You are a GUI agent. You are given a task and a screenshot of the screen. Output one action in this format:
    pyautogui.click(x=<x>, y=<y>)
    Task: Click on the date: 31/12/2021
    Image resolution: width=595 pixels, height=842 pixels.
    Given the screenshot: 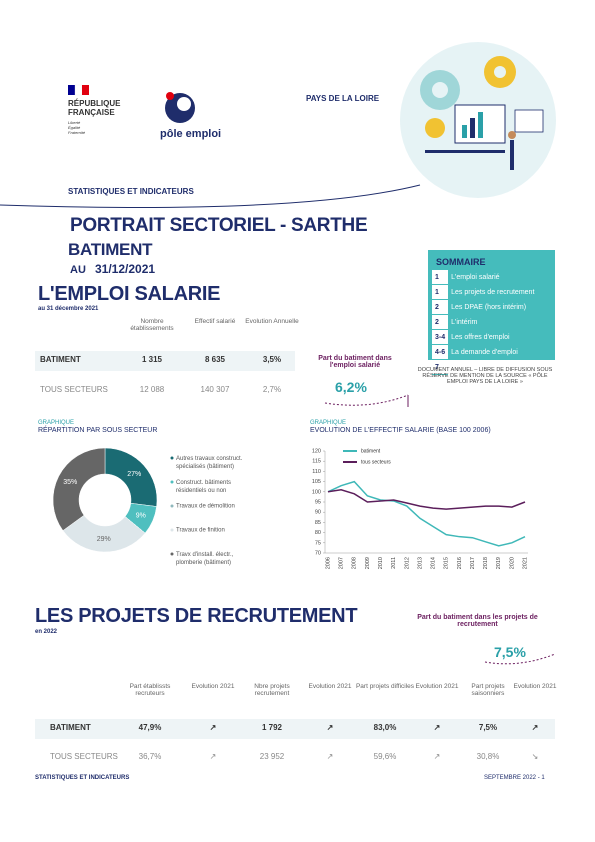 What is the action you would take?
    pyautogui.click(x=125, y=269)
    